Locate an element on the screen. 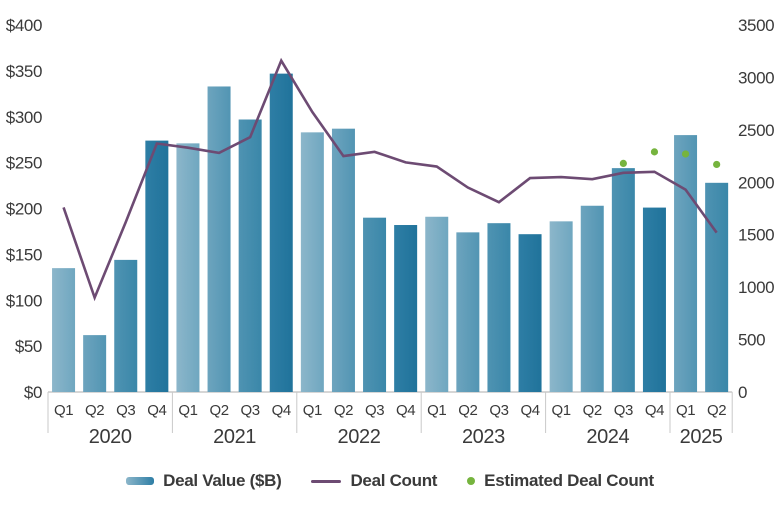 Image resolution: width=780 pixels, height=520 pixels. year-label: 2023 is located at coordinates (483, 437).